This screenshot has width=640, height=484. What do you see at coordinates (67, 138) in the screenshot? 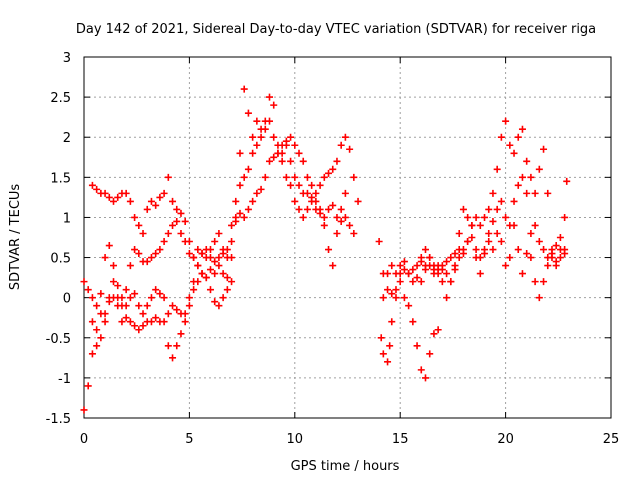
I see `y-tick-label: 2` at bounding box center [67, 138].